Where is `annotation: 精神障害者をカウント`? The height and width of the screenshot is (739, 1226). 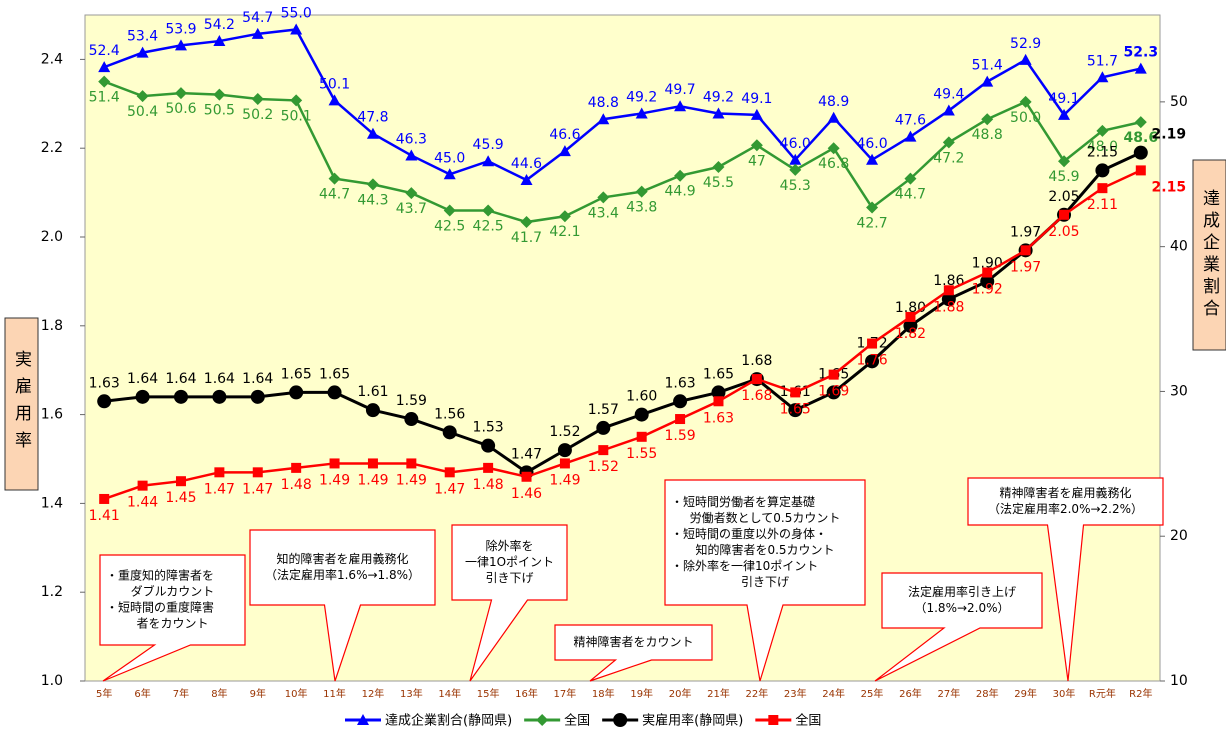 annotation: 精神障害者をカウント is located at coordinates (633, 653).